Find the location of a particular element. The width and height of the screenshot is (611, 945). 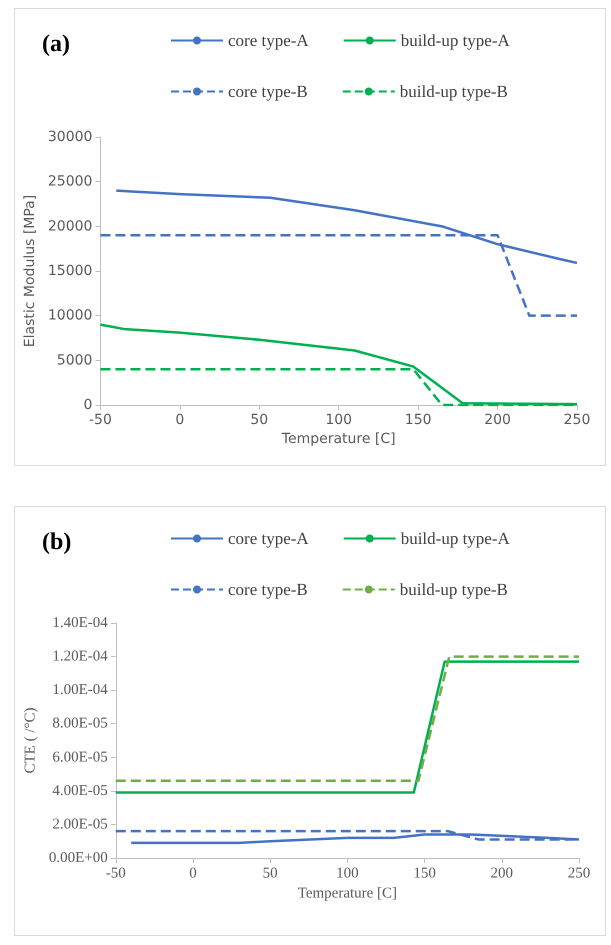

y-axis-title: CTE ( /°C) is located at coordinates (30, 741).